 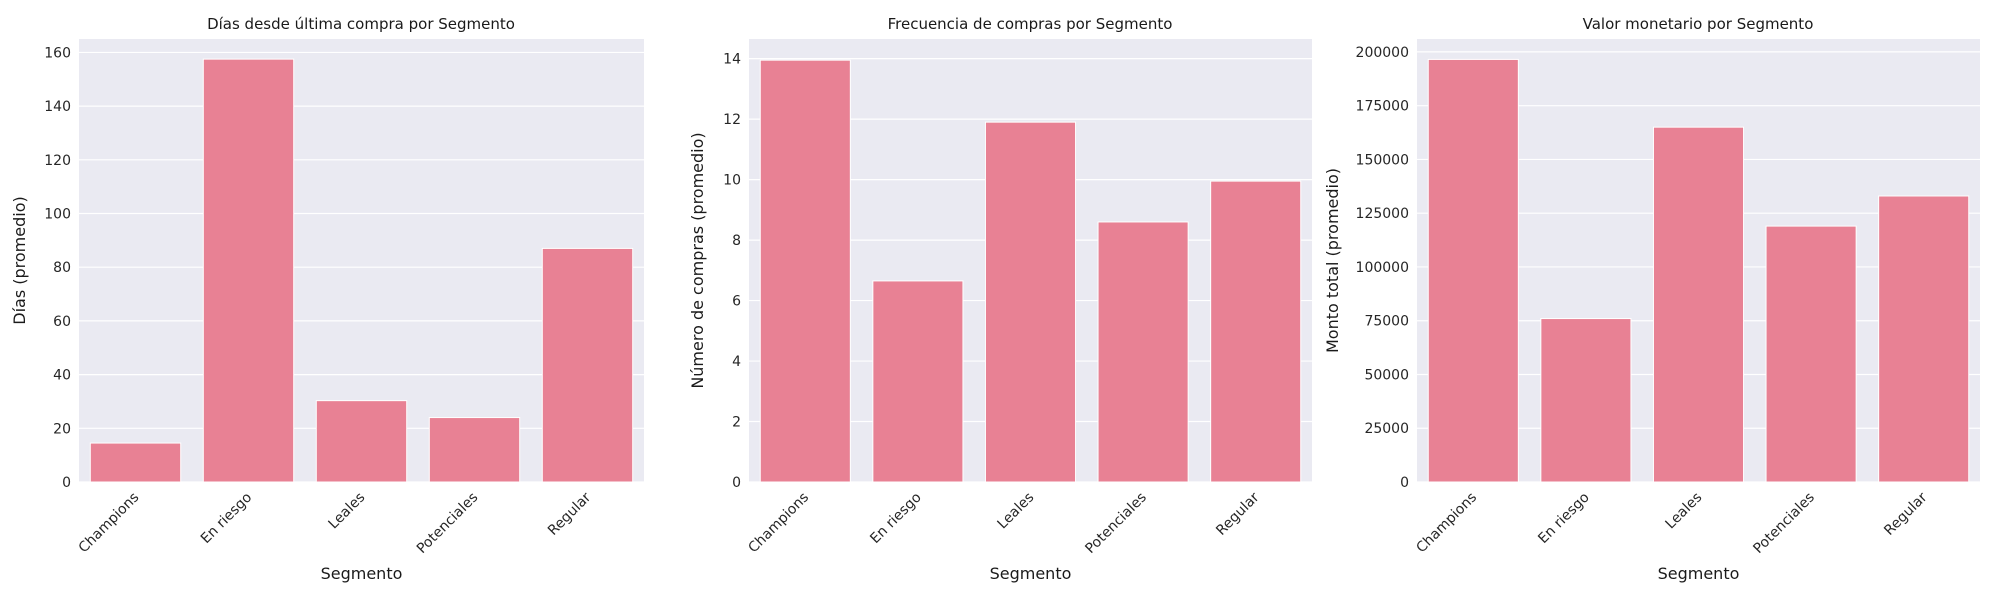 I want to click on y-tick-label: 140, so click(x=57, y=107).